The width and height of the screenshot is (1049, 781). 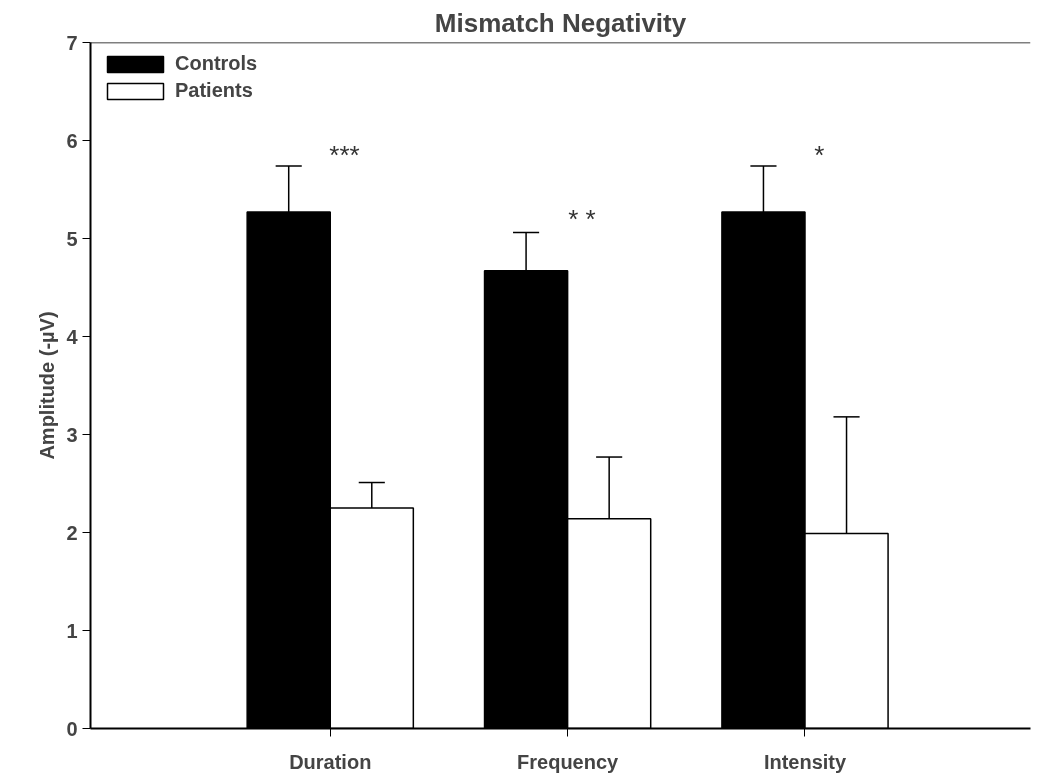 What do you see at coordinates (214, 90) in the screenshot?
I see `legend-label: Patients` at bounding box center [214, 90].